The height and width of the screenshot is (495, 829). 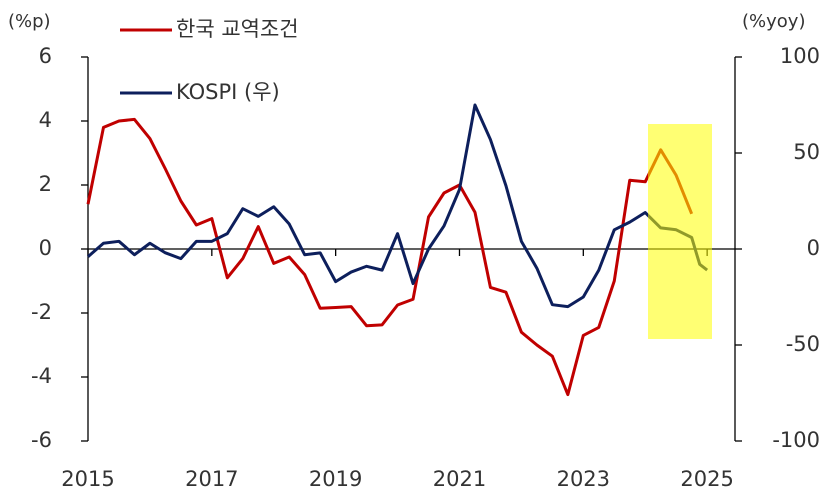 I want to click on y2-tick-label: -50, so click(x=803, y=344).